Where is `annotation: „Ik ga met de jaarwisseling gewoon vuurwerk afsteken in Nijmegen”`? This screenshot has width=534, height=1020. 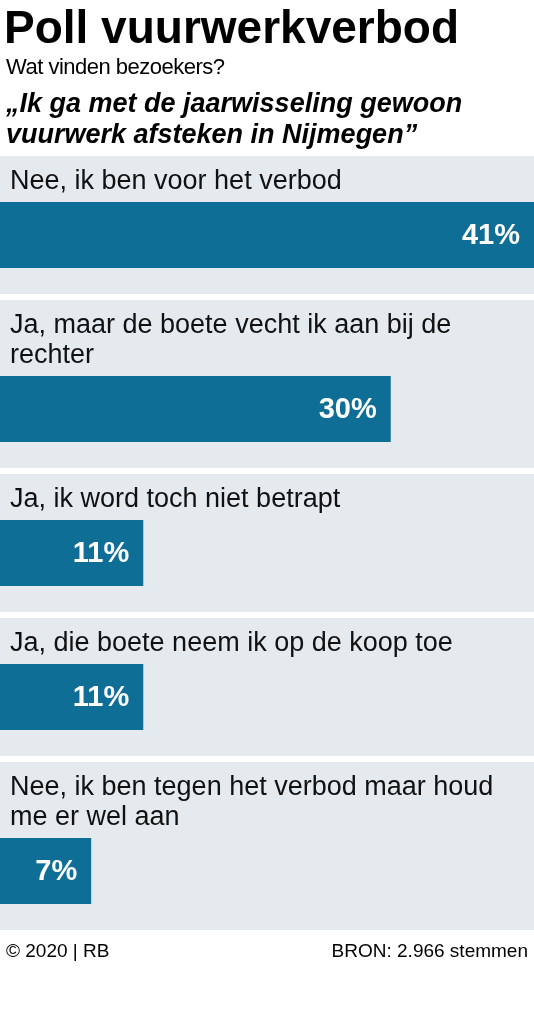 annotation: „Ik ga met de jaarwisseling gewoon vuurwerk afsteken in Nijmegen” is located at coordinates (234, 119).